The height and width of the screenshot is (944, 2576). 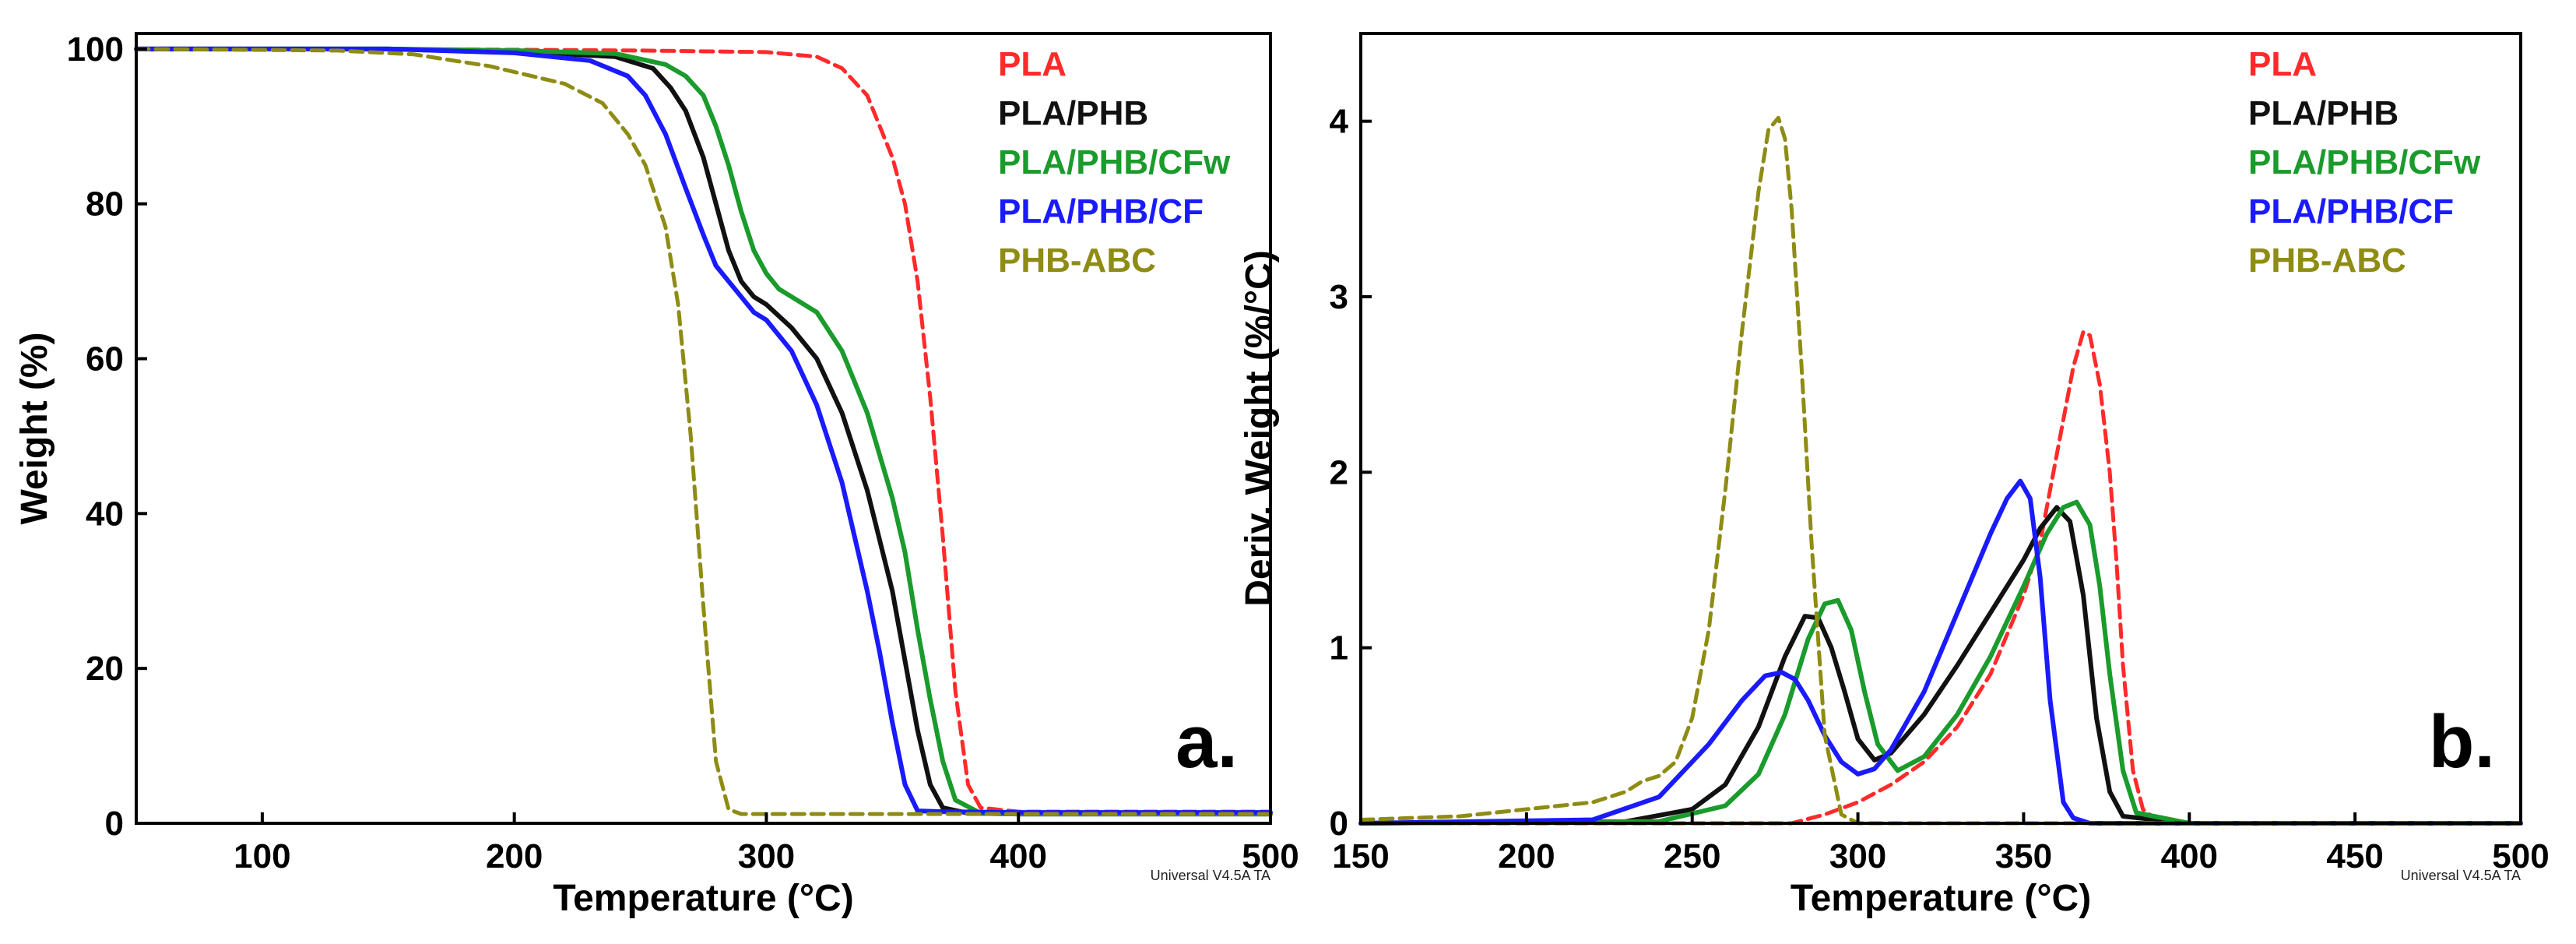 I want to click on x-tick-label: 450, so click(x=2354, y=856).